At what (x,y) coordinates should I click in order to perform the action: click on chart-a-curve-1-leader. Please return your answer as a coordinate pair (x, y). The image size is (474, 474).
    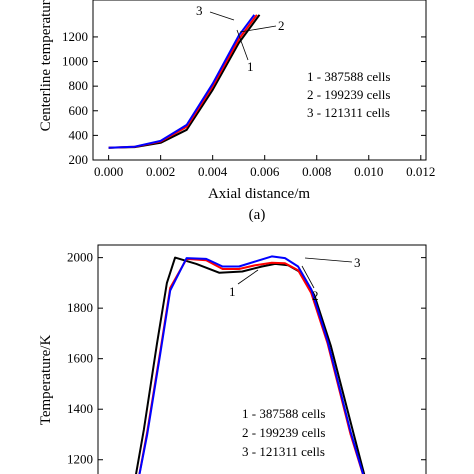
    Looking at the image, I should click on (242, 45).